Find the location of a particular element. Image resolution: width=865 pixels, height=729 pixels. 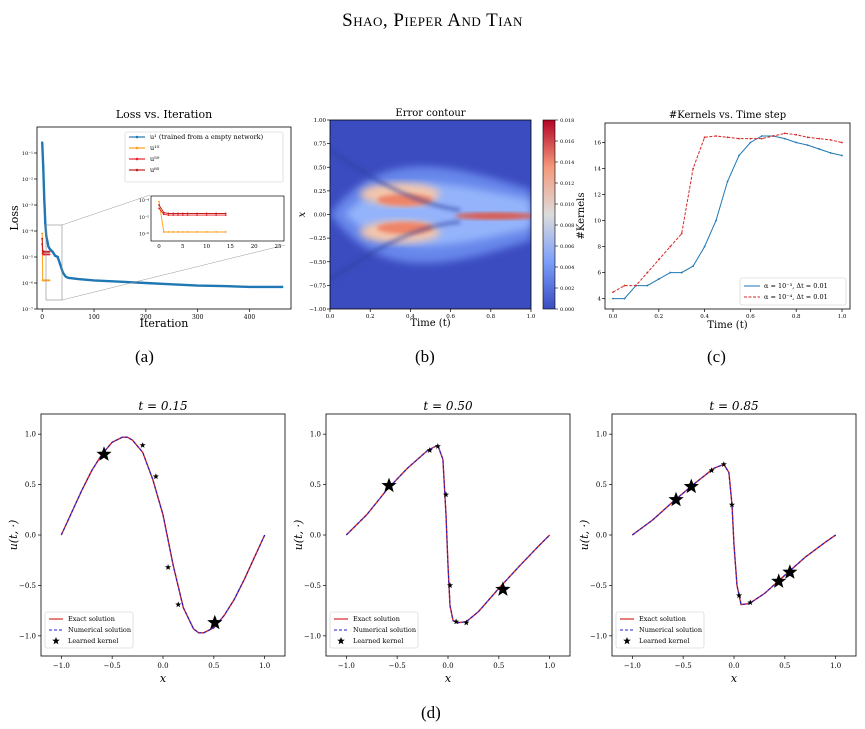

chart-c-ytick-label: 10 is located at coordinates (597, 222).